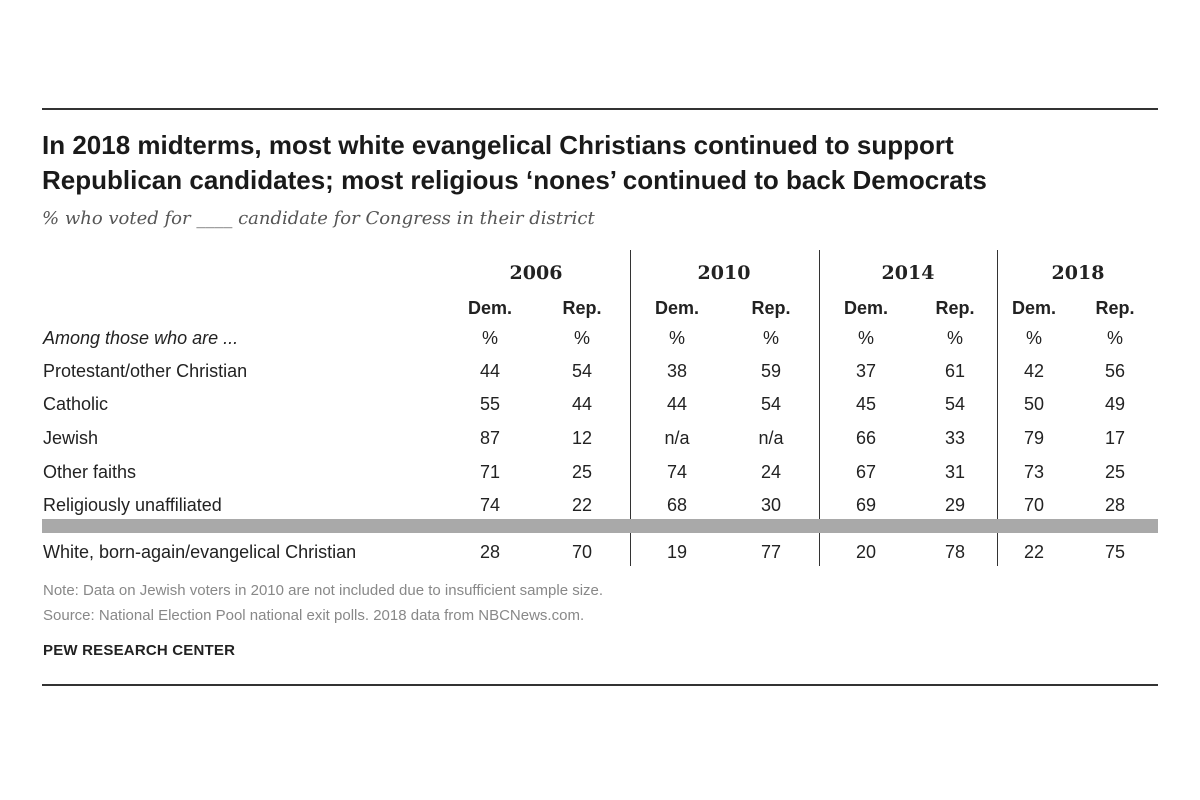 This screenshot has width=1200, height=800. Describe the element at coordinates (771, 505) in the screenshot. I see `table-cell-value: 30` at that location.